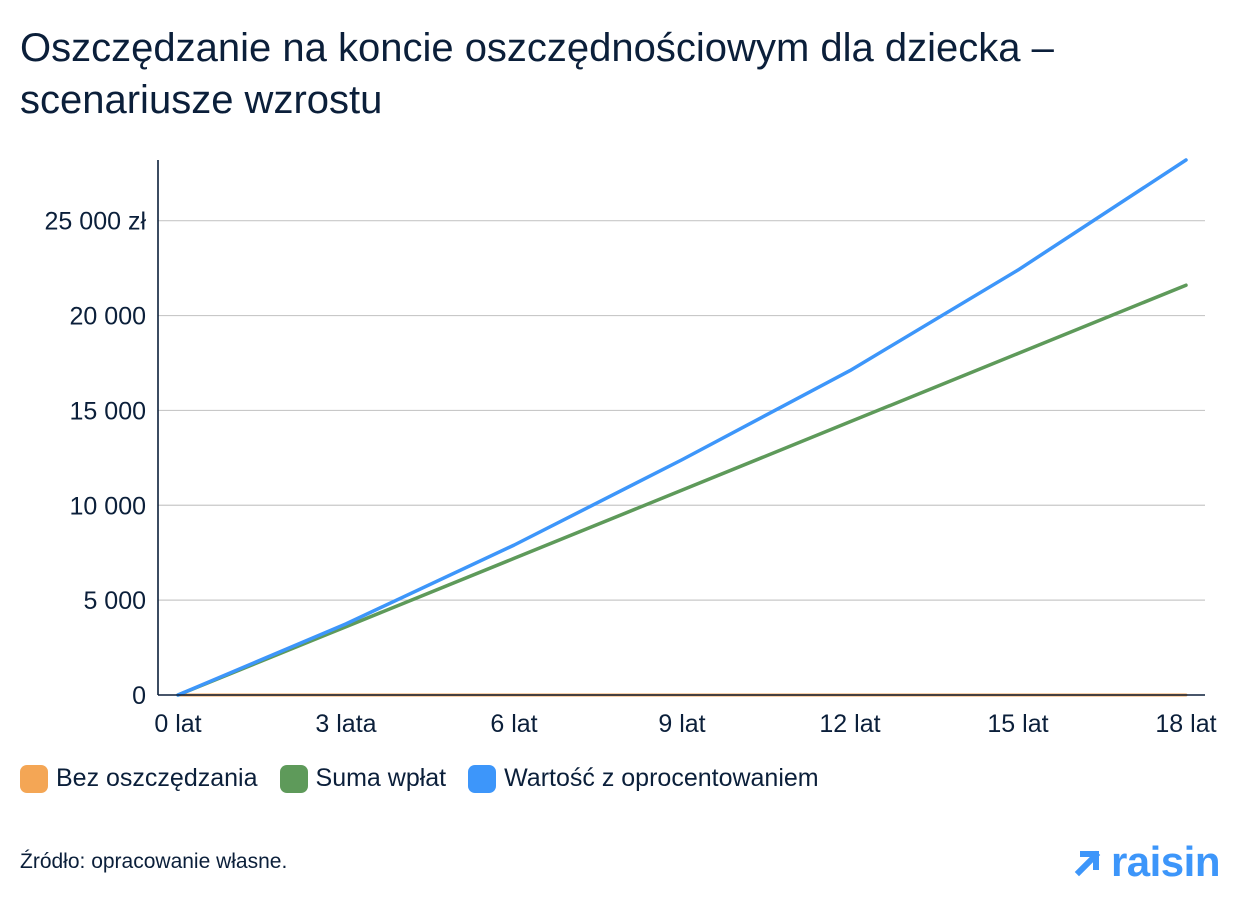 This screenshot has width=1240, height=900. I want to click on x-tick-label: 12 lat, so click(849, 724).